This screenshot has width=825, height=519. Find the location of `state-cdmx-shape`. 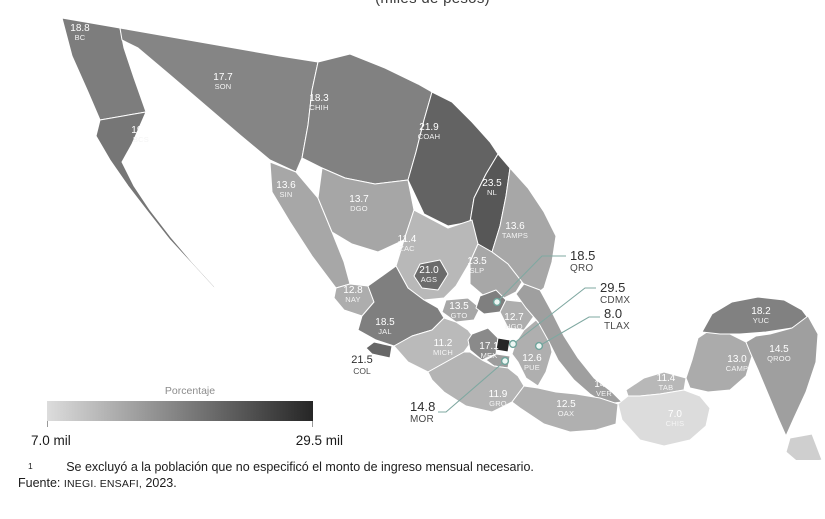

state-cdmx-shape is located at coordinates (503, 345).